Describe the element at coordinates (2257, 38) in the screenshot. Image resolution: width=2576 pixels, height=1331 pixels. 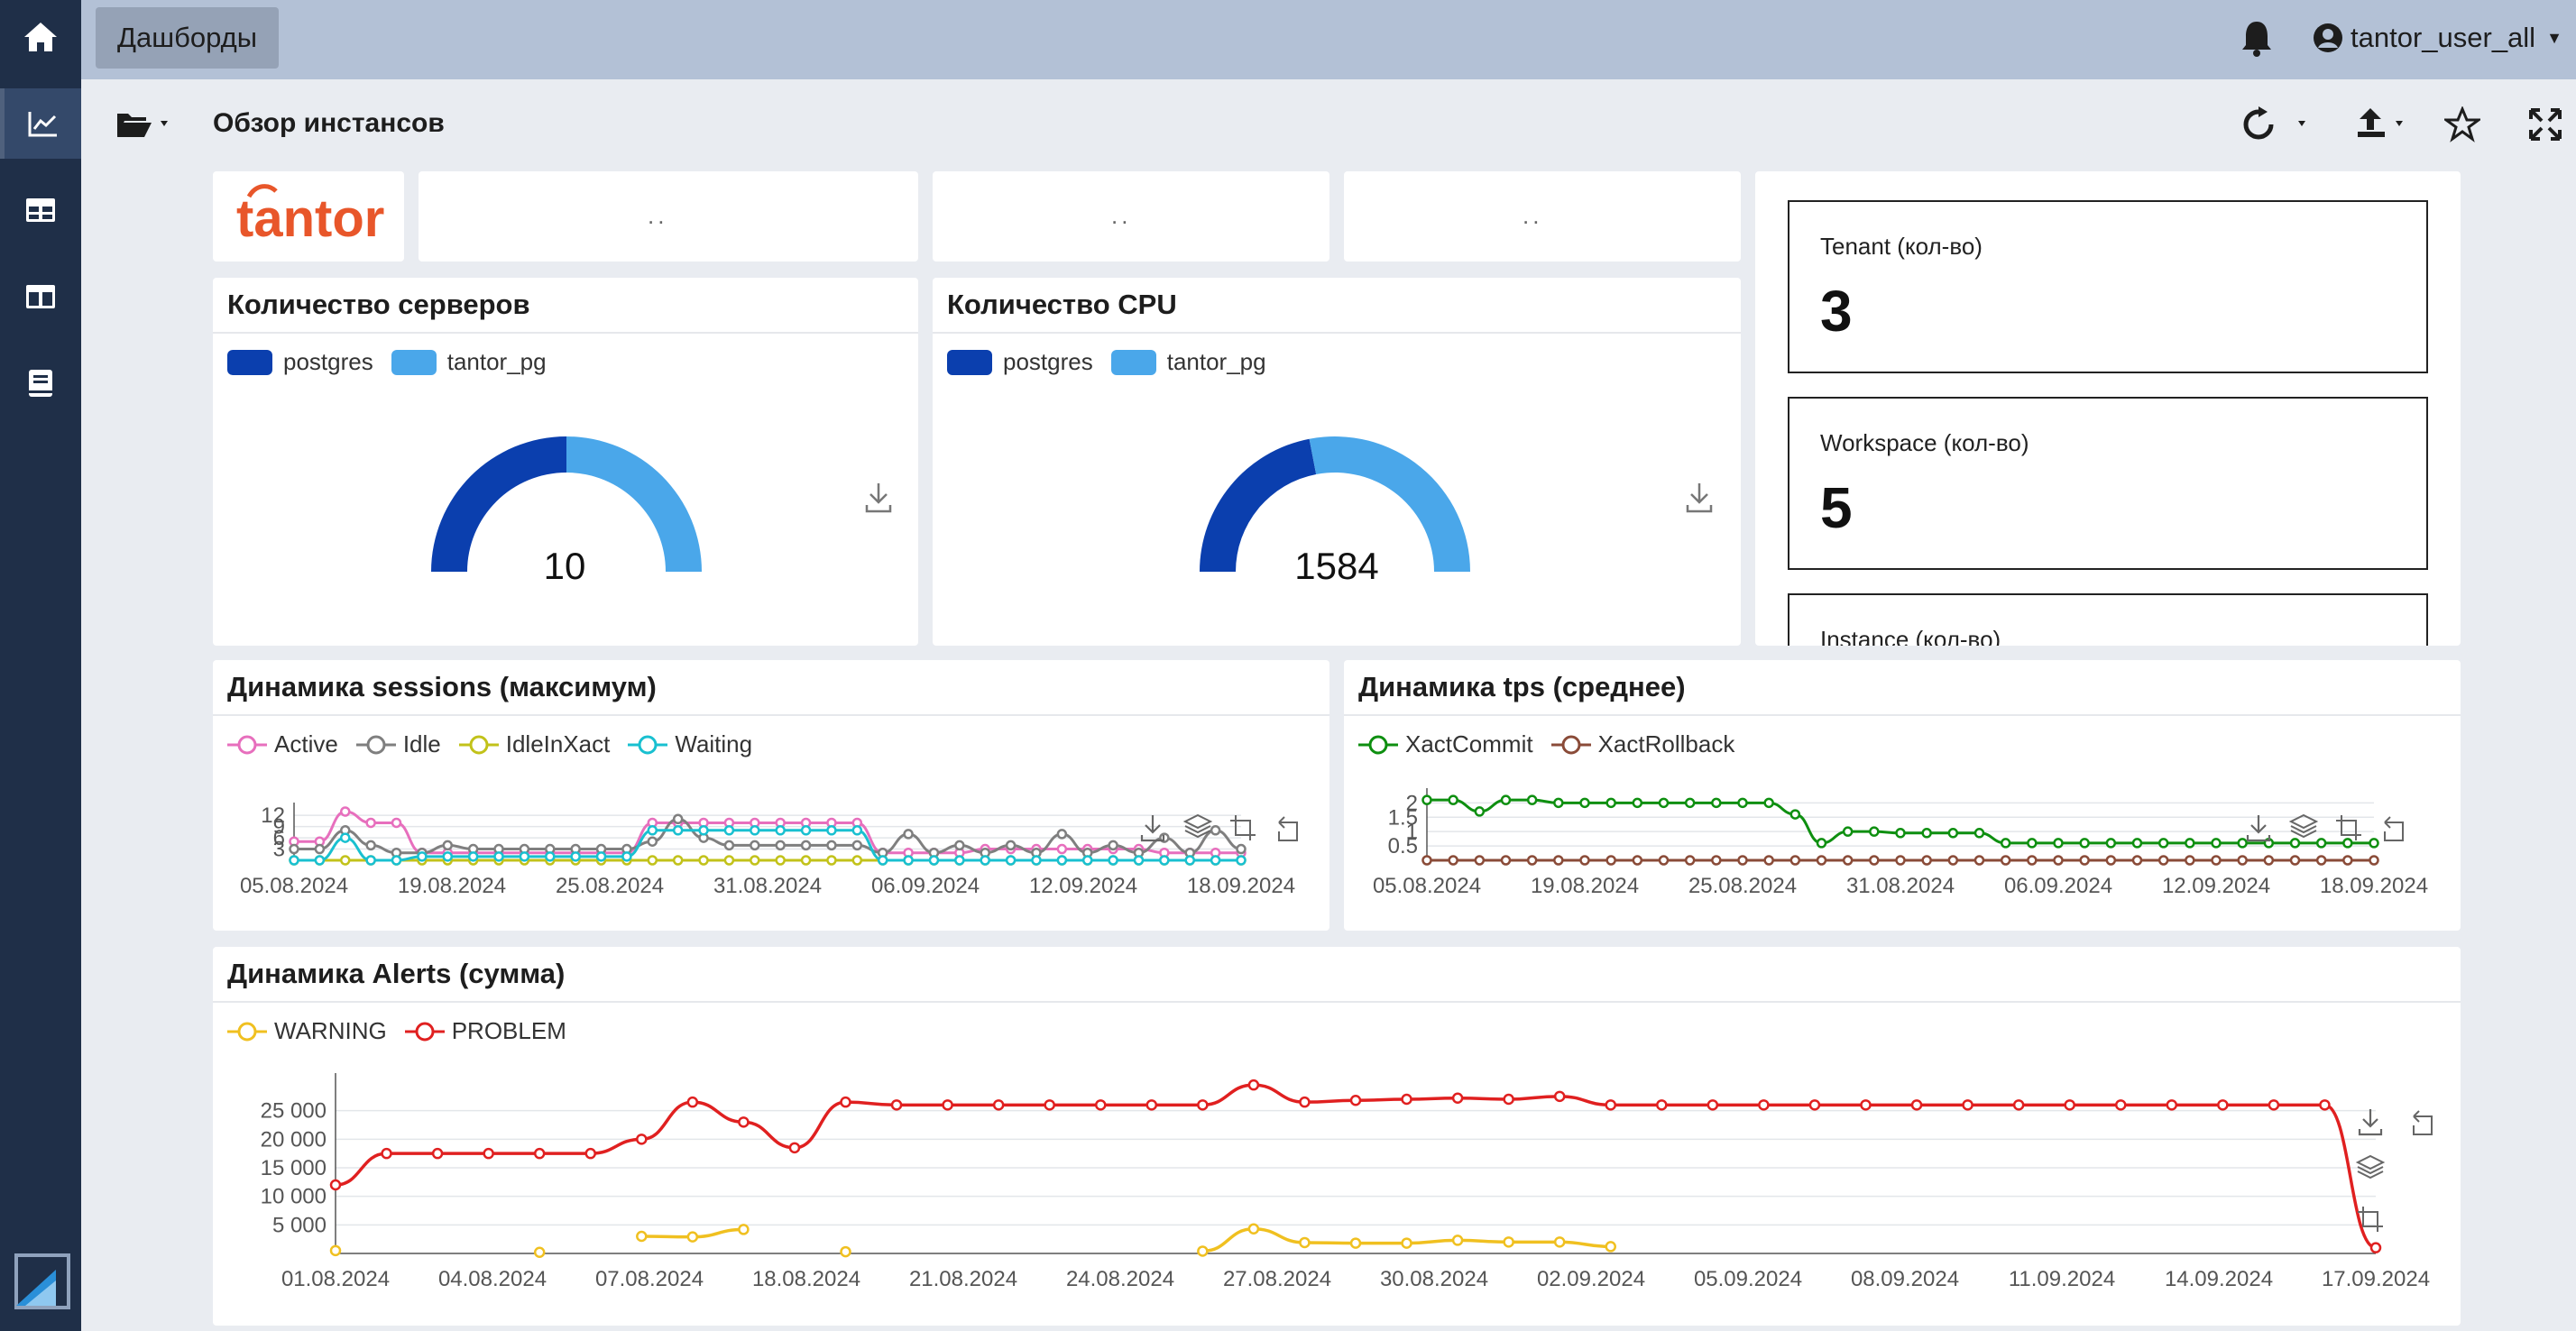
I see `bell-icon` at that location.